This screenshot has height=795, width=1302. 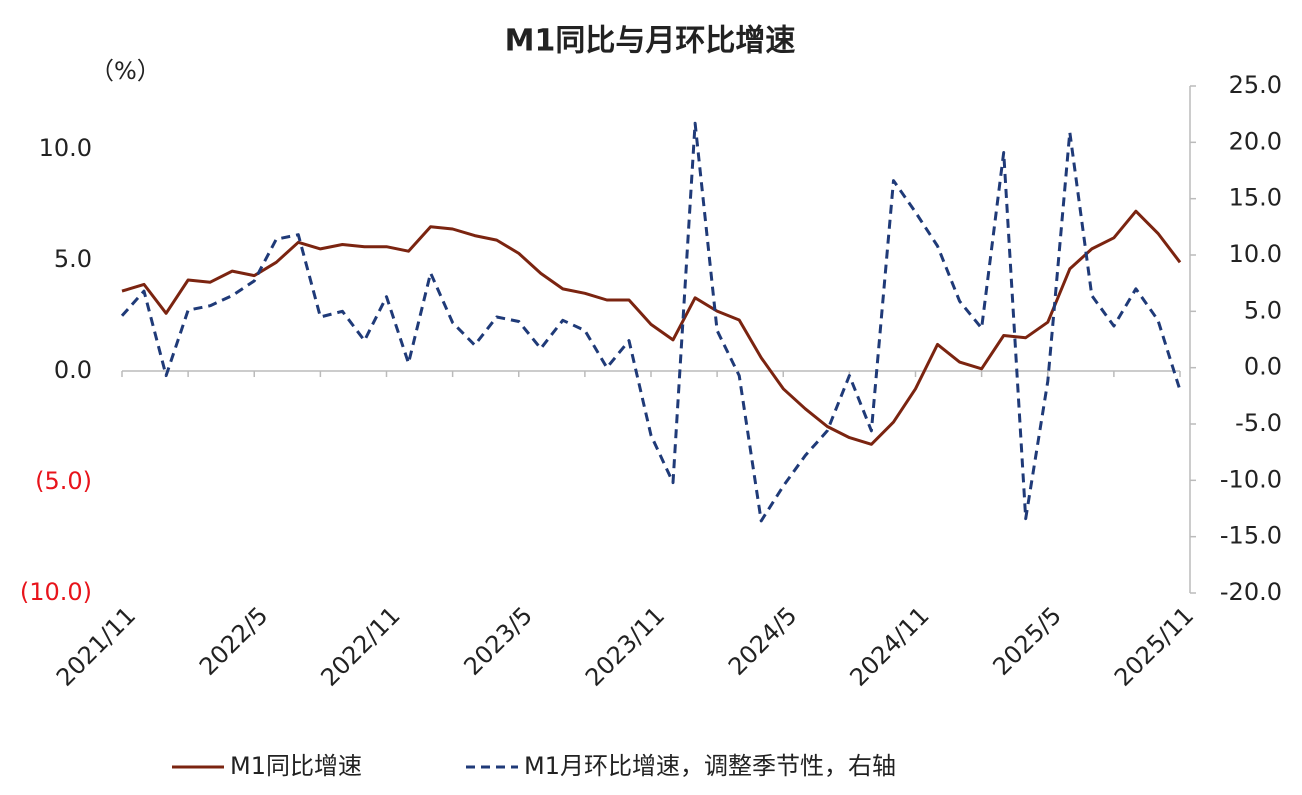 What do you see at coordinates (1255, 141) in the screenshot?
I see `y2-tick-label: 20.0` at bounding box center [1255, 141].